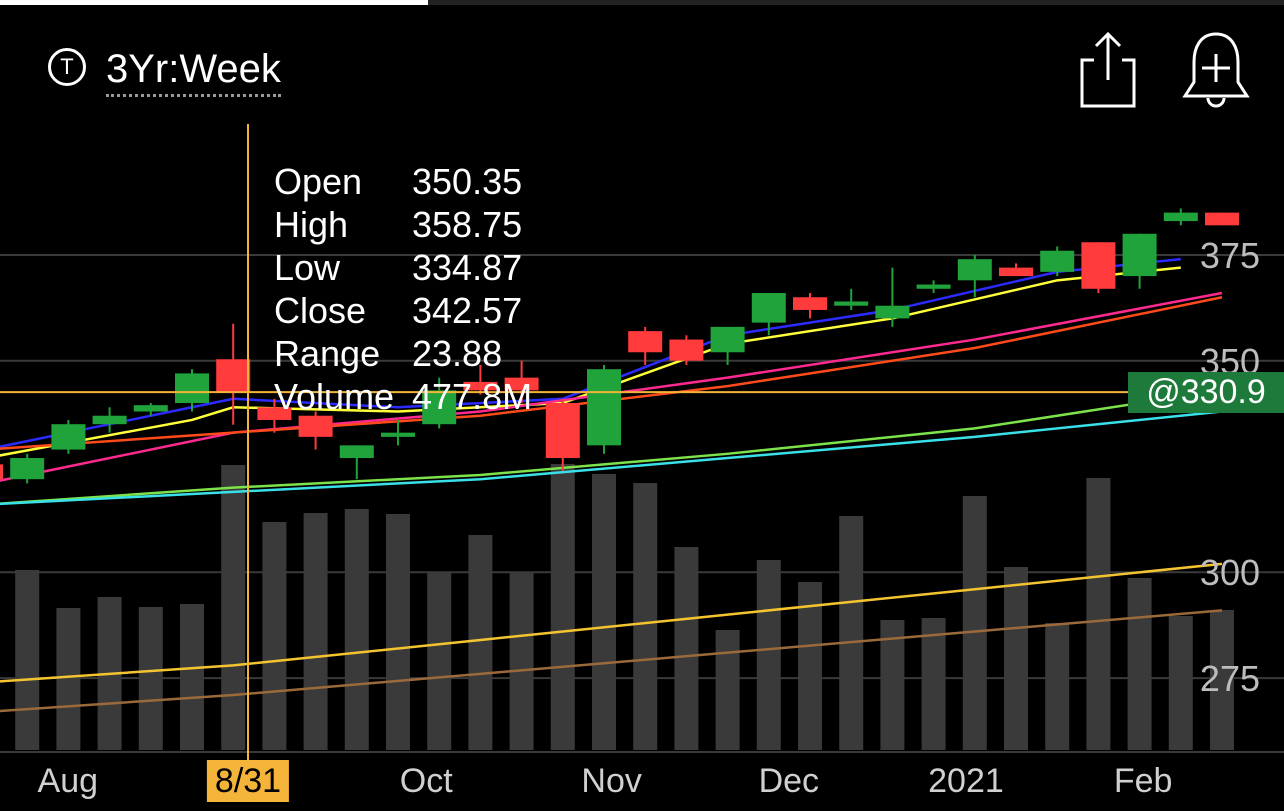  I want to click on tooltip-key: Range, so click(327, 353).